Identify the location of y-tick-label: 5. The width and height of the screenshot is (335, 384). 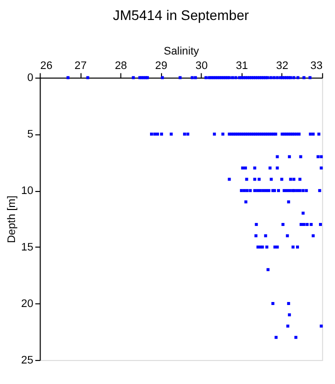
(30, 134).